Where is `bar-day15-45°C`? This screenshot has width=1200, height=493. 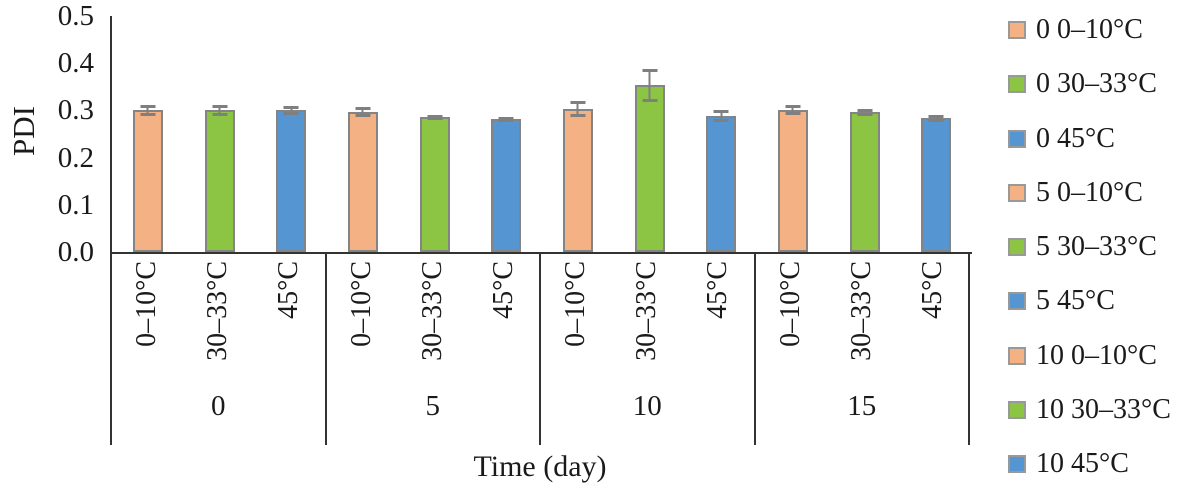
bar-day15-45°C is located at coordinates (936, 185).